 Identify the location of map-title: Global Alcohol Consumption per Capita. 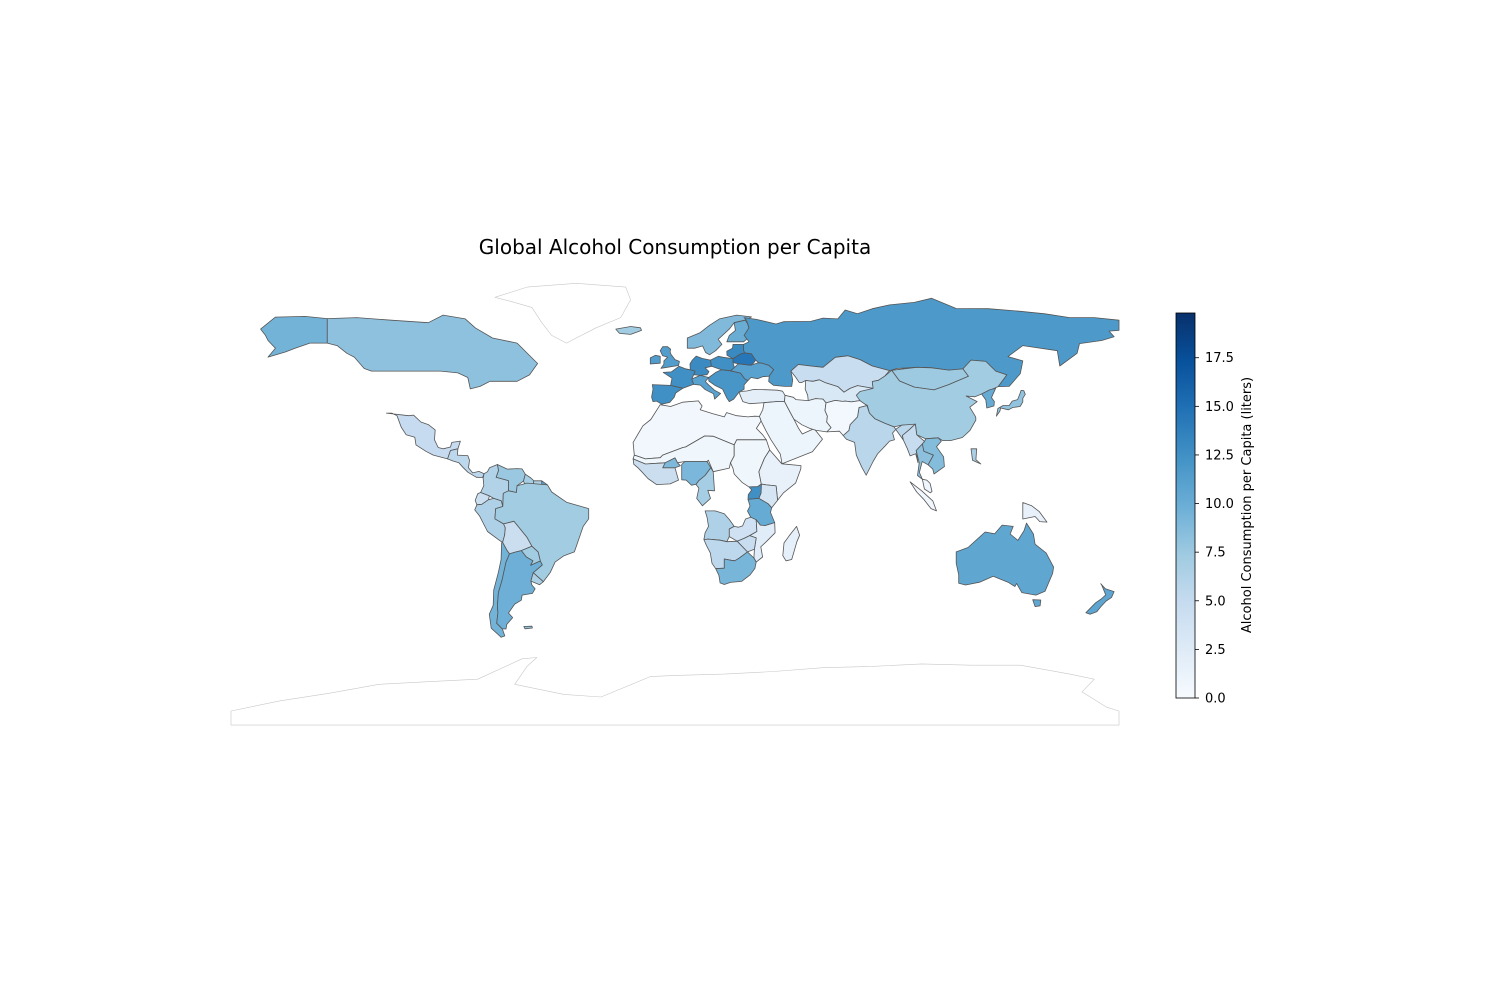
(675, 247).